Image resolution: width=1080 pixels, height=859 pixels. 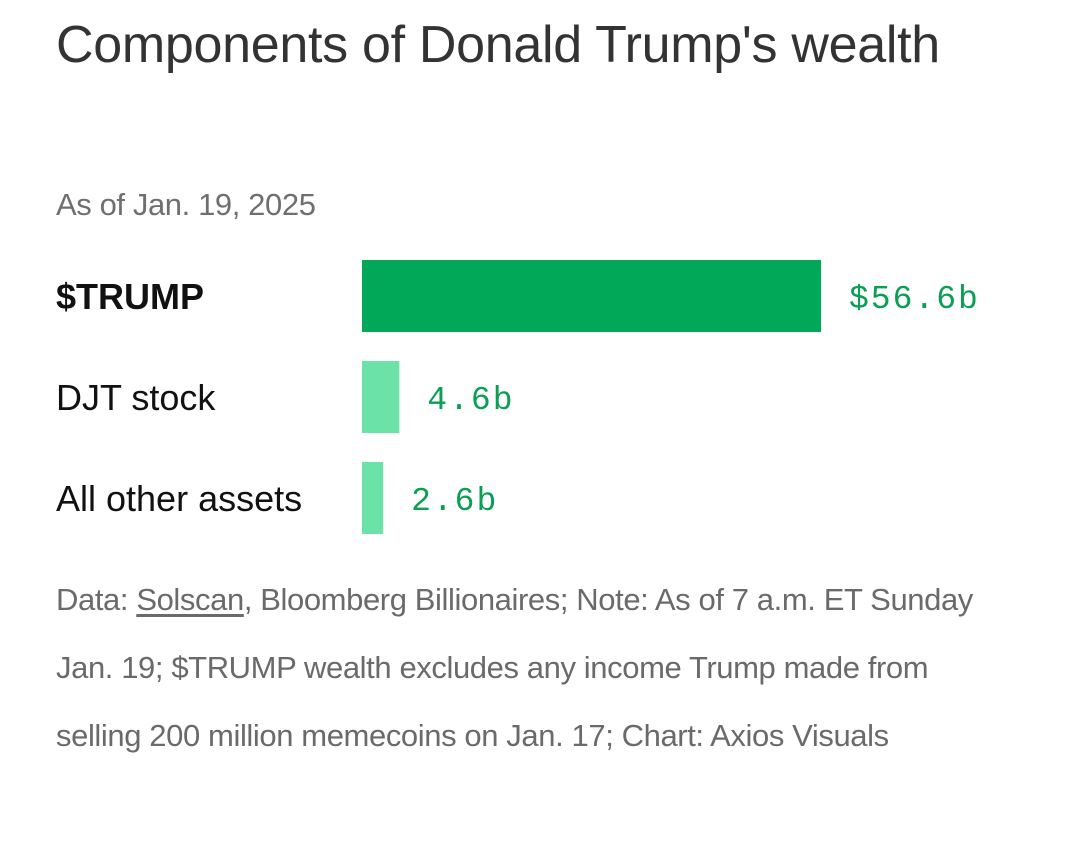 What do you see at coordinates (179, 498) in the screenshot?
I see `category-label: All other assets` at bounding box center [179, 498].